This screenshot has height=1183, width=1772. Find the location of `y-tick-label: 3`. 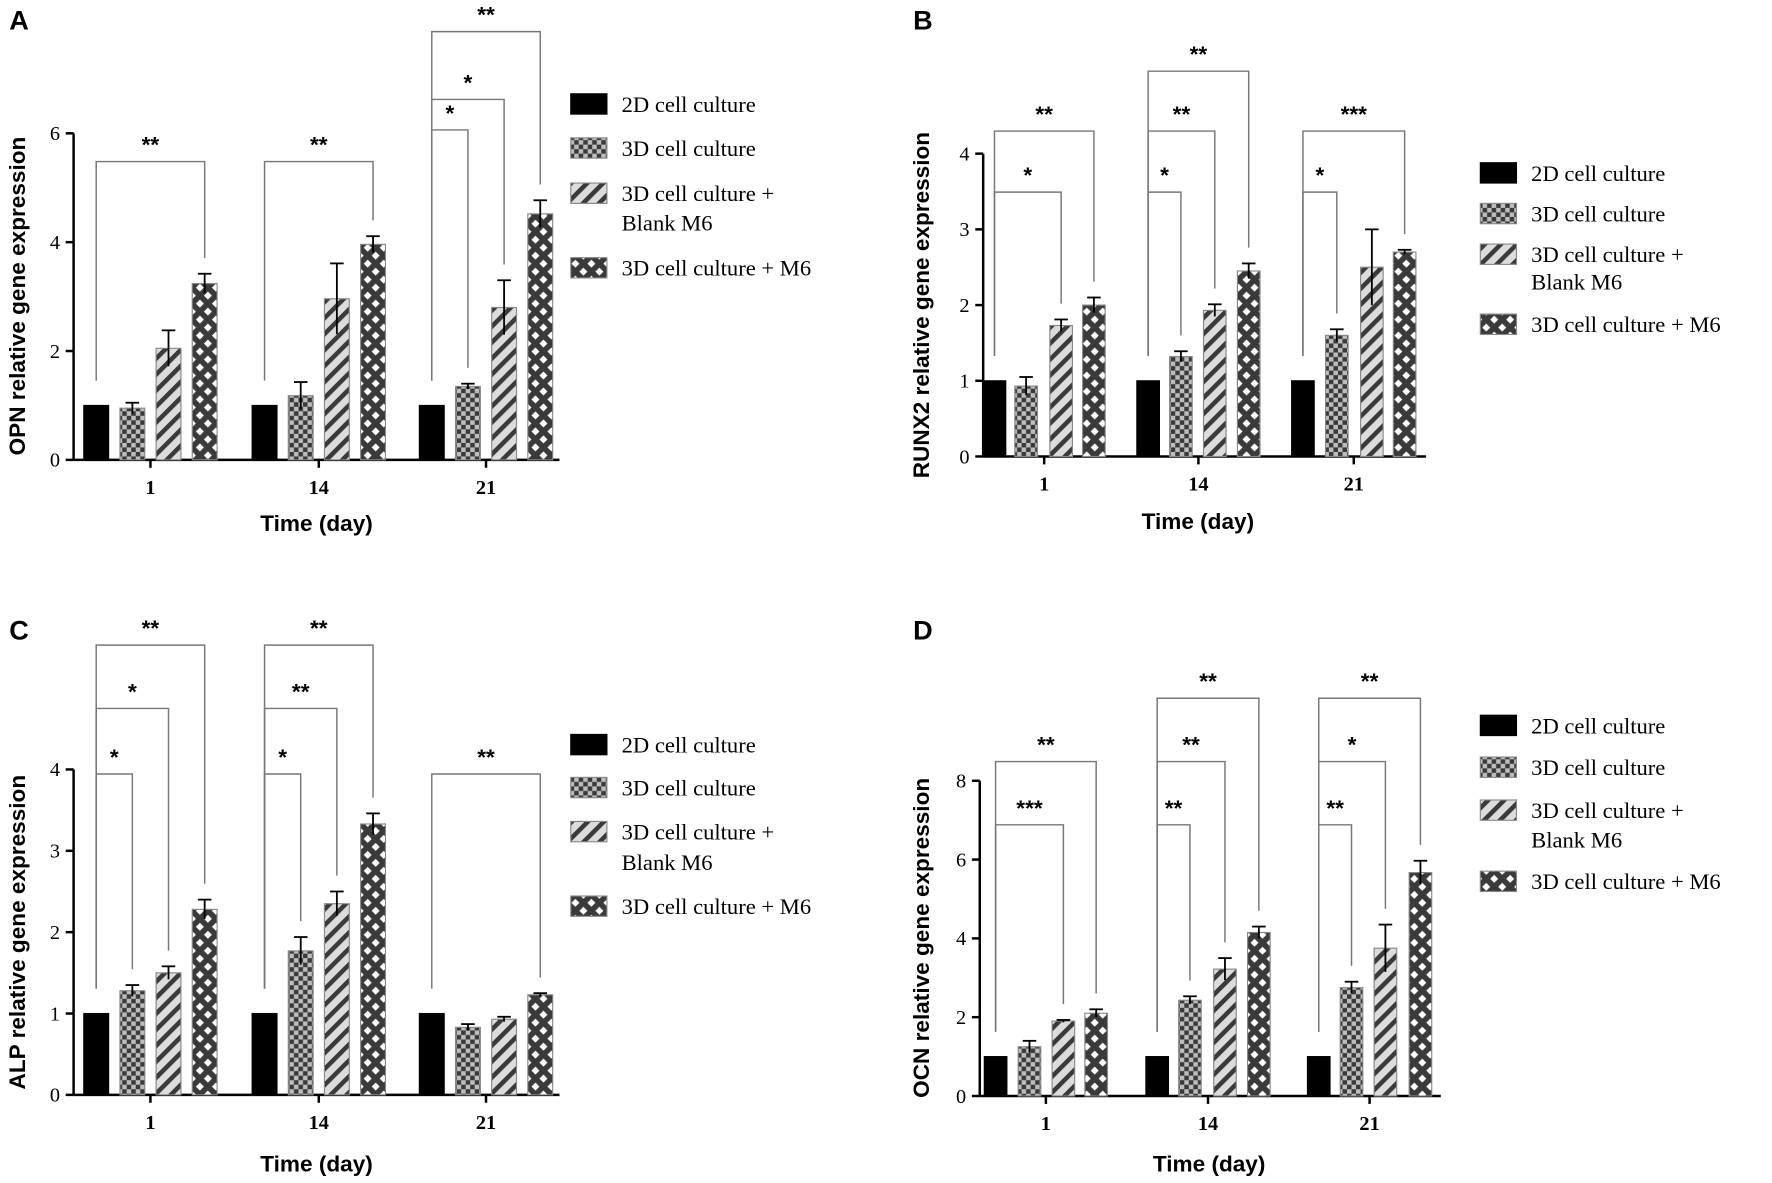

y-tick-label: 3 is located at coordinates (964, 230).